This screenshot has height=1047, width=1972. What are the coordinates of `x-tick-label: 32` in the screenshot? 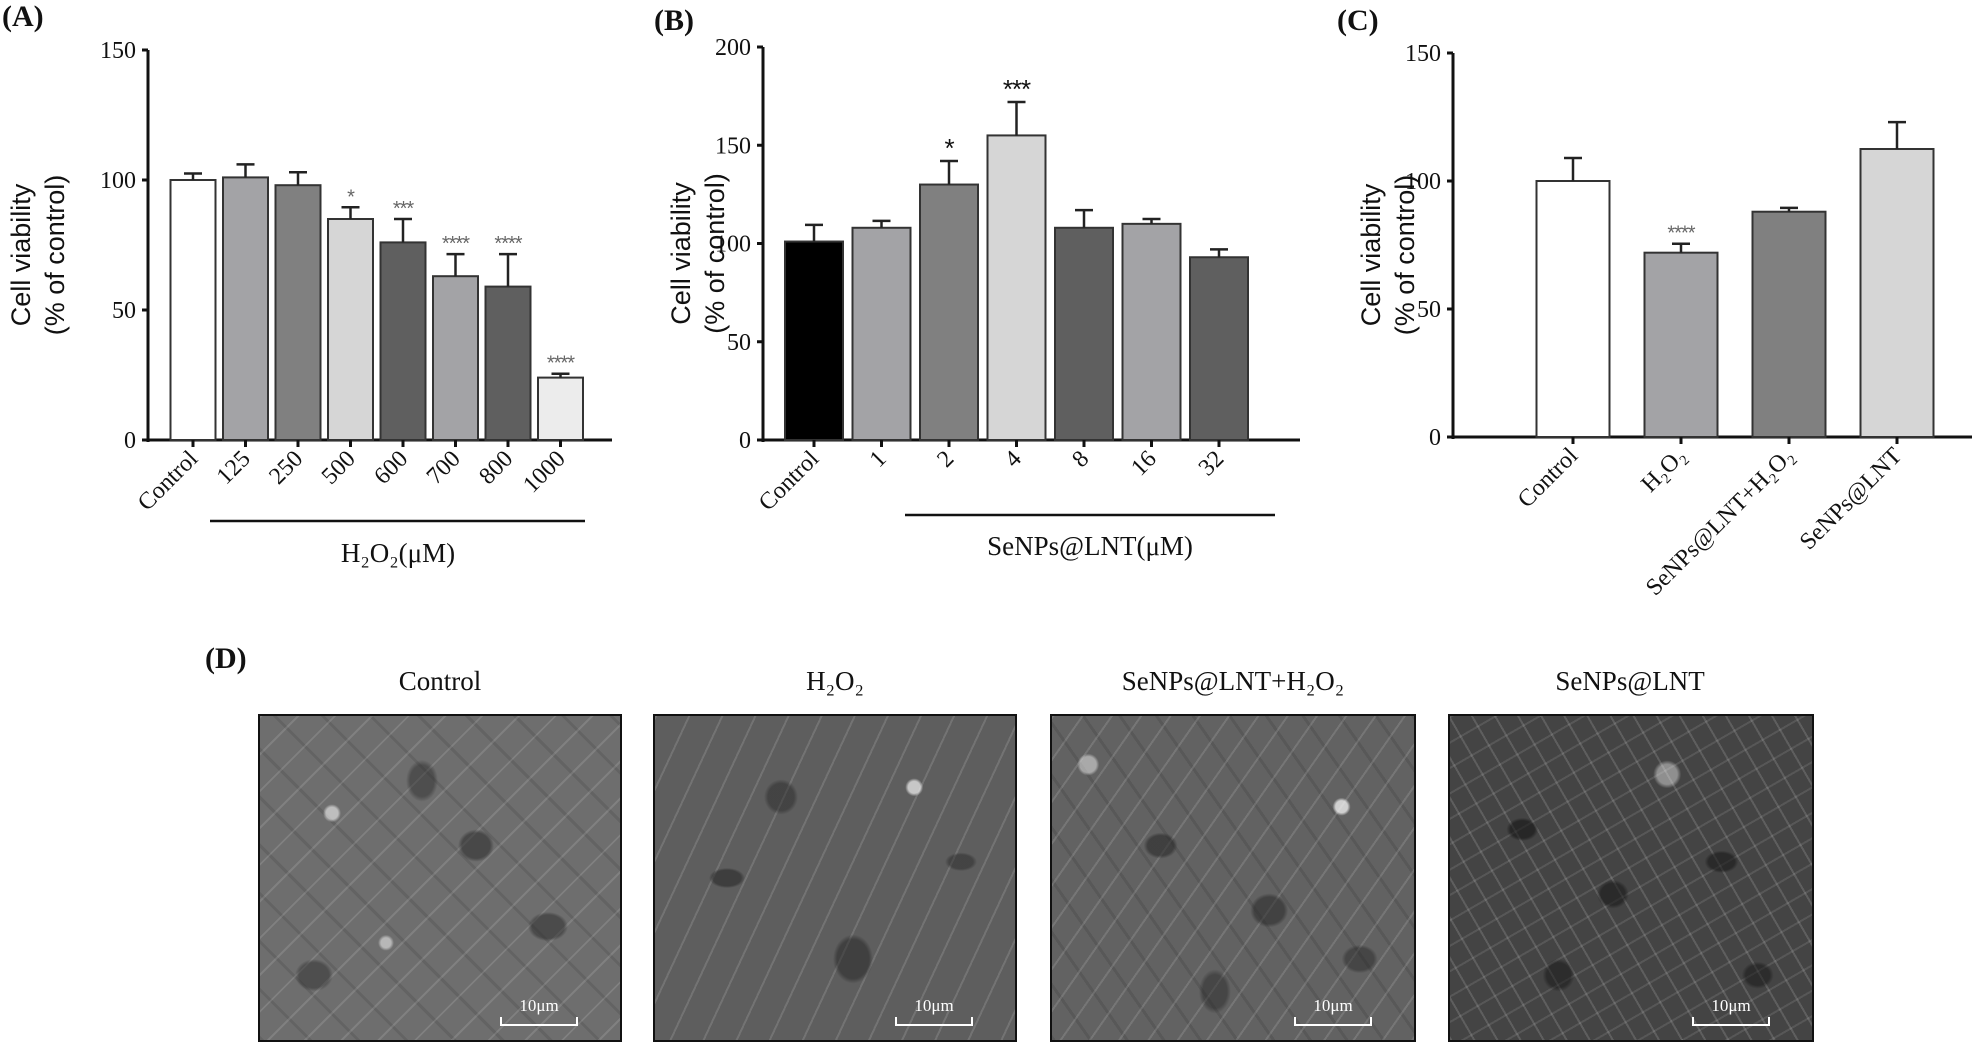 It's located at (1211, 463).